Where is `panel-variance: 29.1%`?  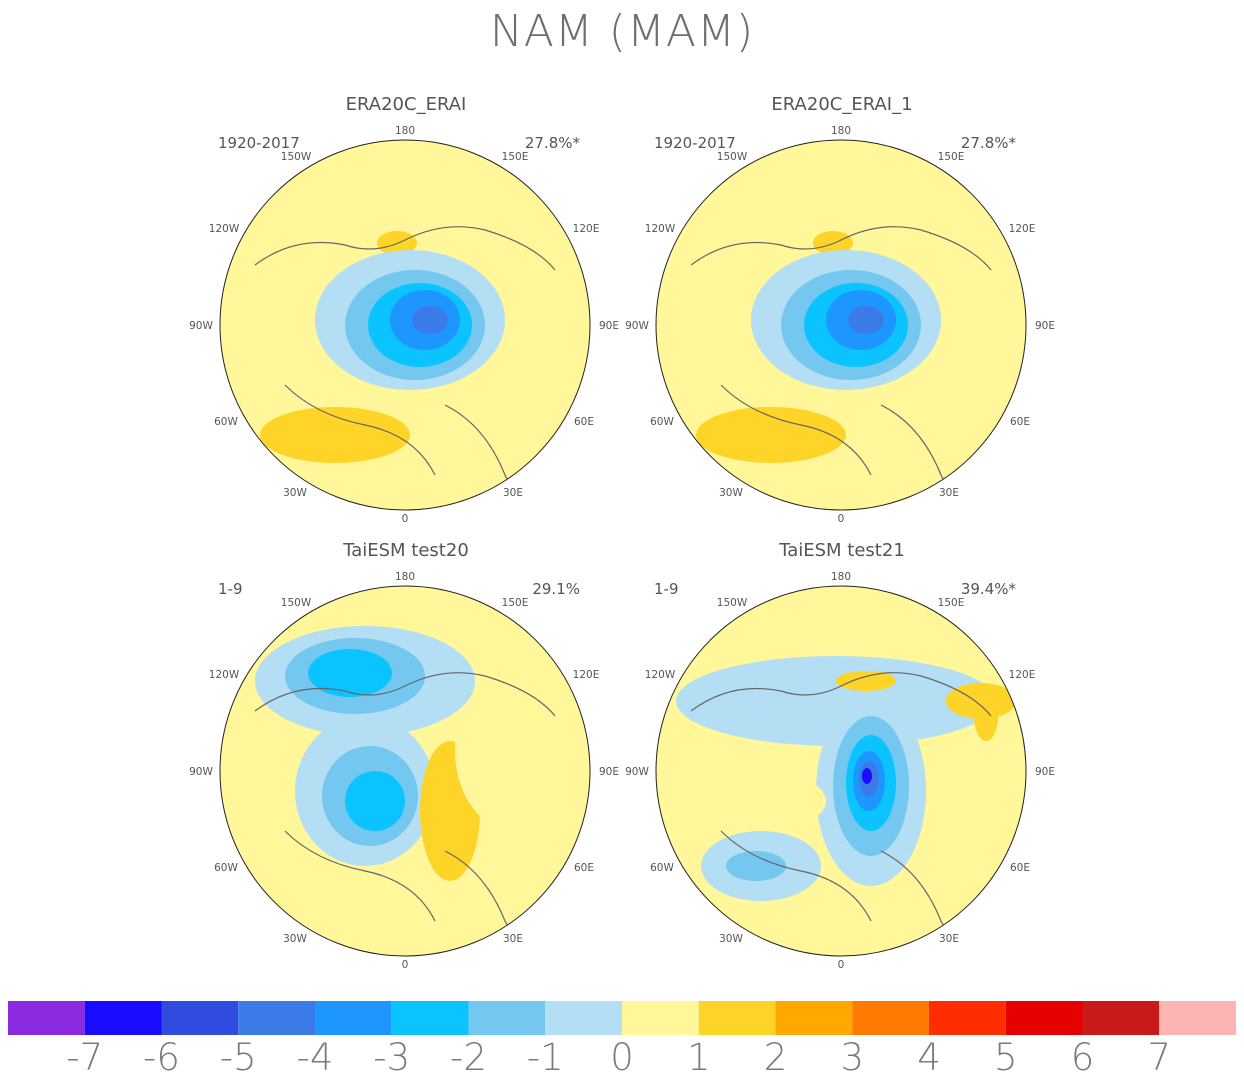
panel-variance: 29.1% is located at coordinates (556, 589).